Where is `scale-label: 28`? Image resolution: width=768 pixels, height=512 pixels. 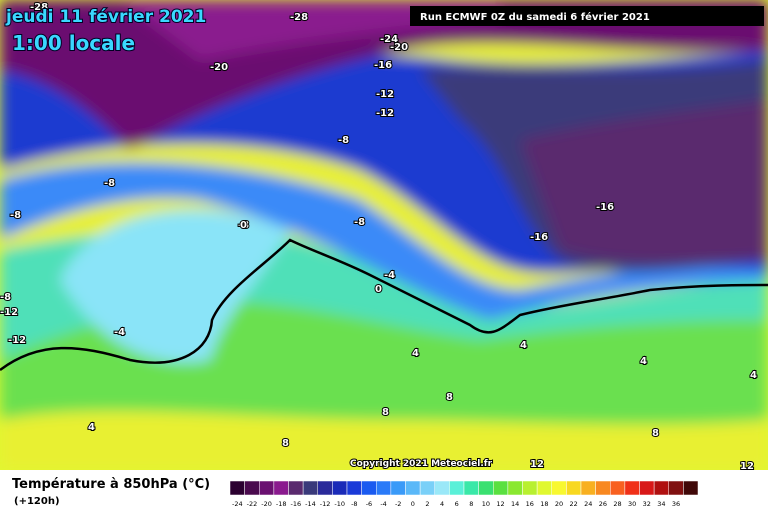
scale-label: 28 is located at coordinates (617, 504).